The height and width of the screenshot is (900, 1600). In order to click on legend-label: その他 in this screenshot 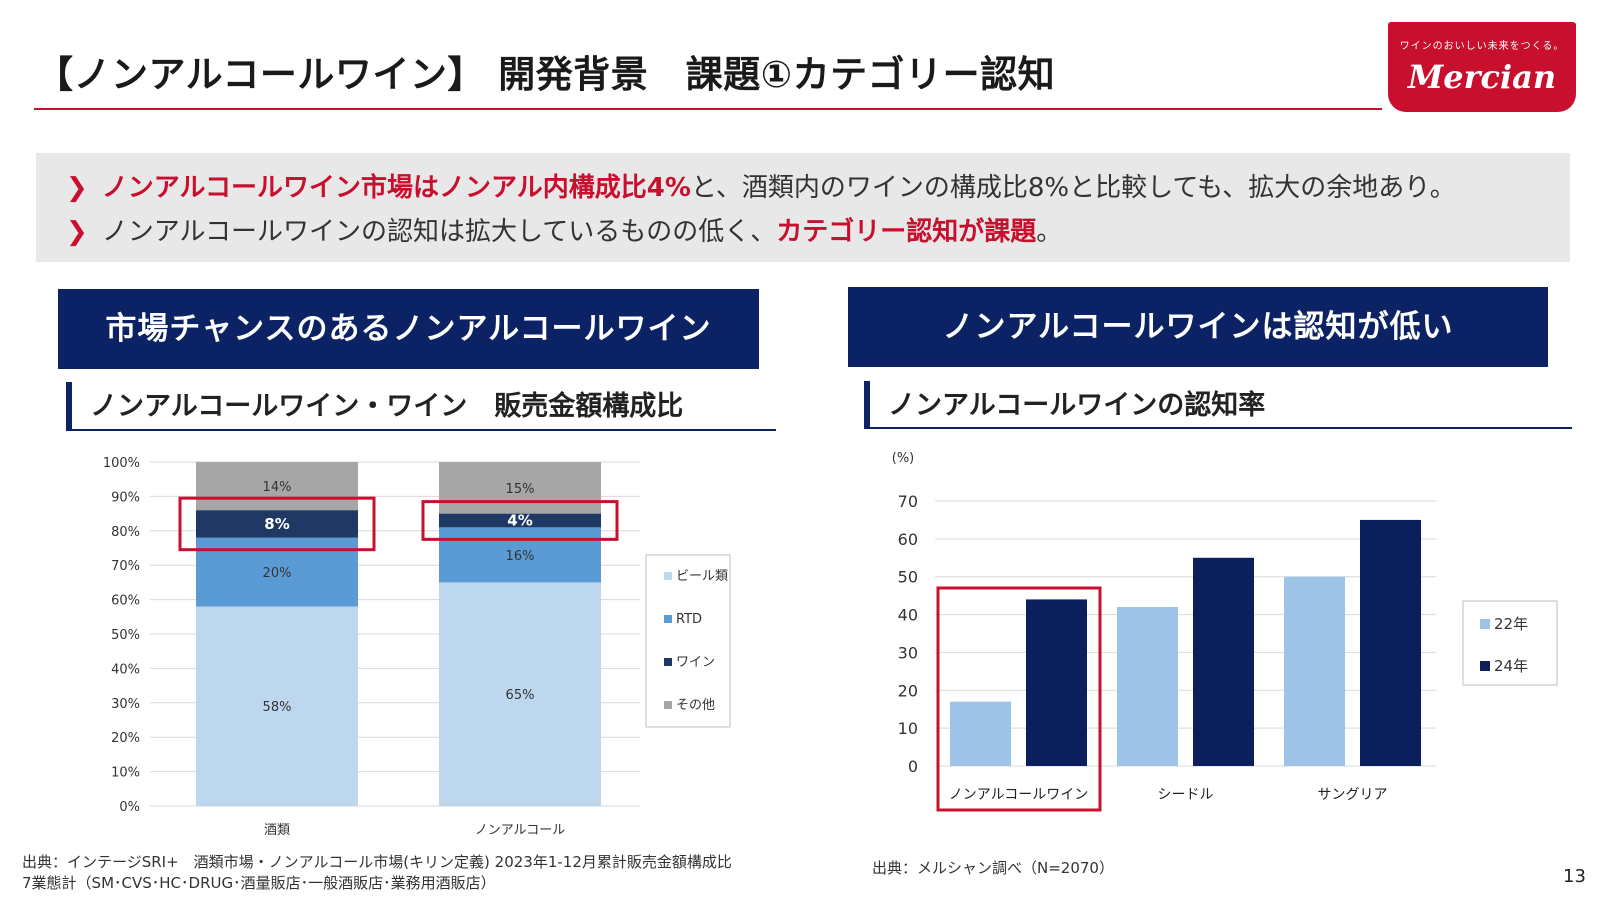, I will do `click(695, 705)`.